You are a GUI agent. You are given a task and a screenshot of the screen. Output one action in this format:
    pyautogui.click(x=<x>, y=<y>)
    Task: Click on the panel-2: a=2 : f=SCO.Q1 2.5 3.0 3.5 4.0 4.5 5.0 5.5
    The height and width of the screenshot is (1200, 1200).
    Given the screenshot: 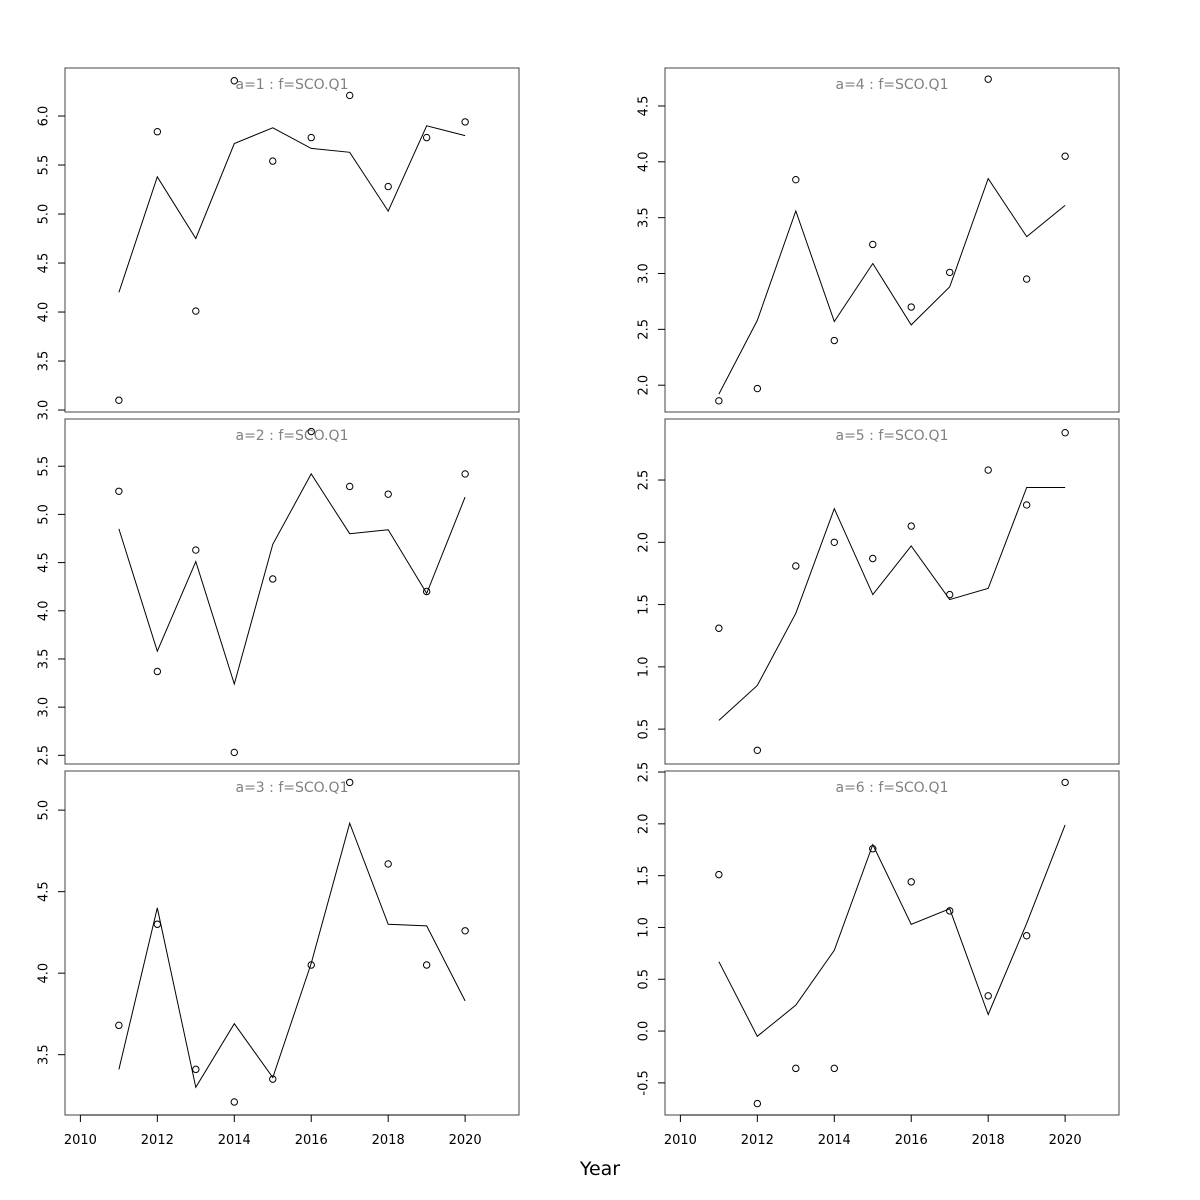 What is the action you would take?
    pyautogui.click(x=278, y=592)
    